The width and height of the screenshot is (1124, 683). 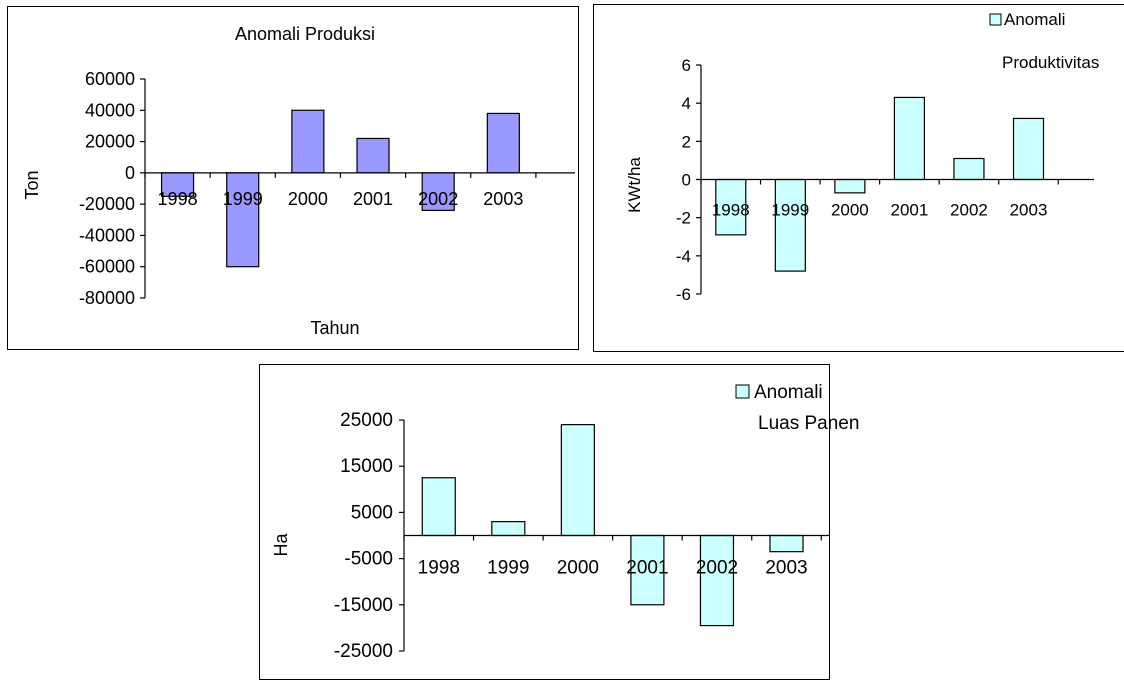 I want to click on y-tick-label: 60000, so click(x=110, y=79).